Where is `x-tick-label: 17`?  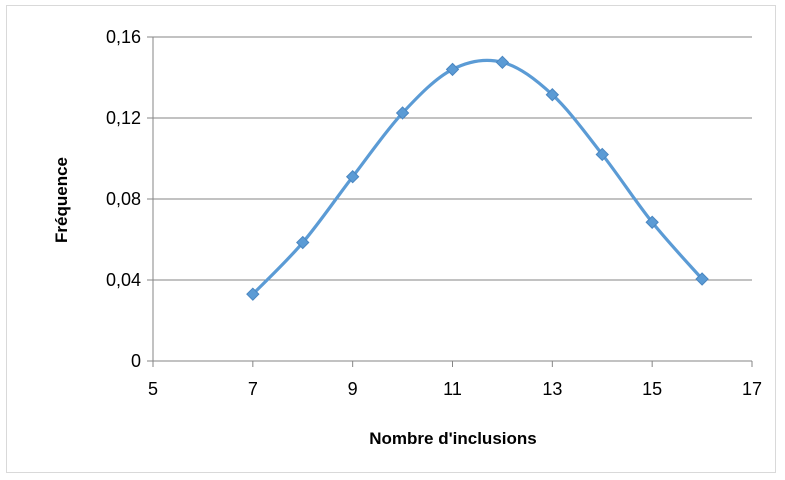
x-tick-label: 17 is located at coordinates (752, 389).